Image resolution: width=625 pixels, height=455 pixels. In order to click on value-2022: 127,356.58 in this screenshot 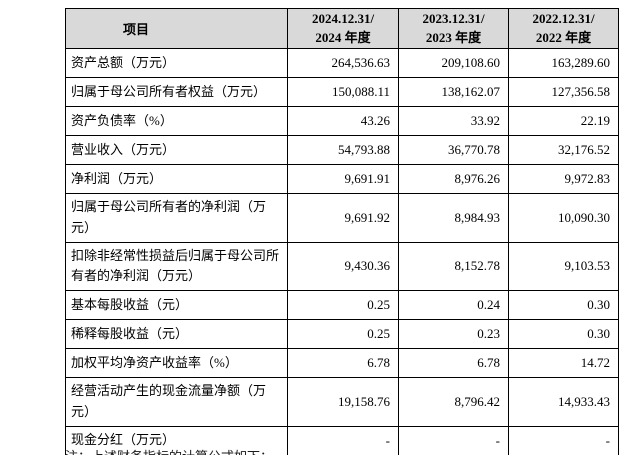, I will do `click(563, 92)`.